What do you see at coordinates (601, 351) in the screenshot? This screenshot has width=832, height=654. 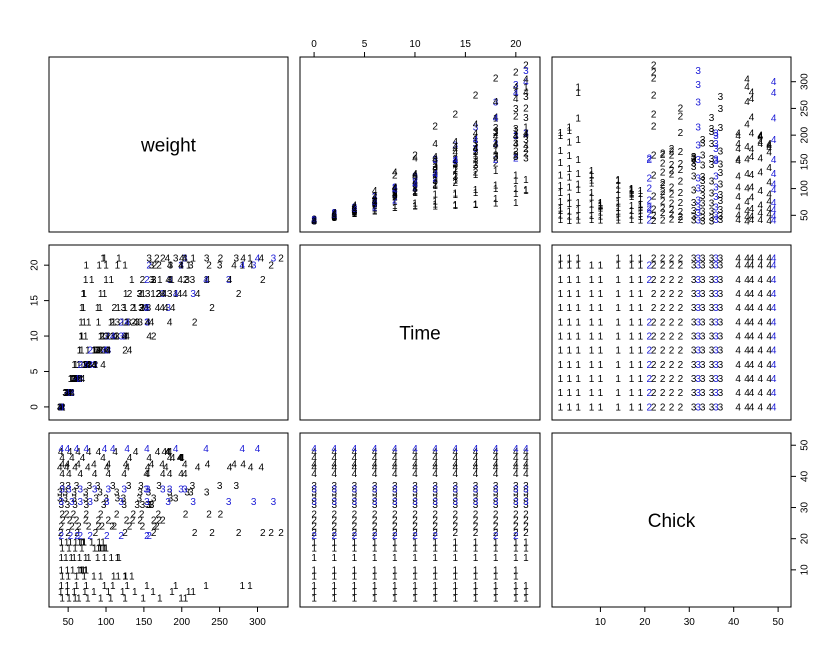 I see `point-Time-Chick-51: 1` at bounding box center [601, 351].